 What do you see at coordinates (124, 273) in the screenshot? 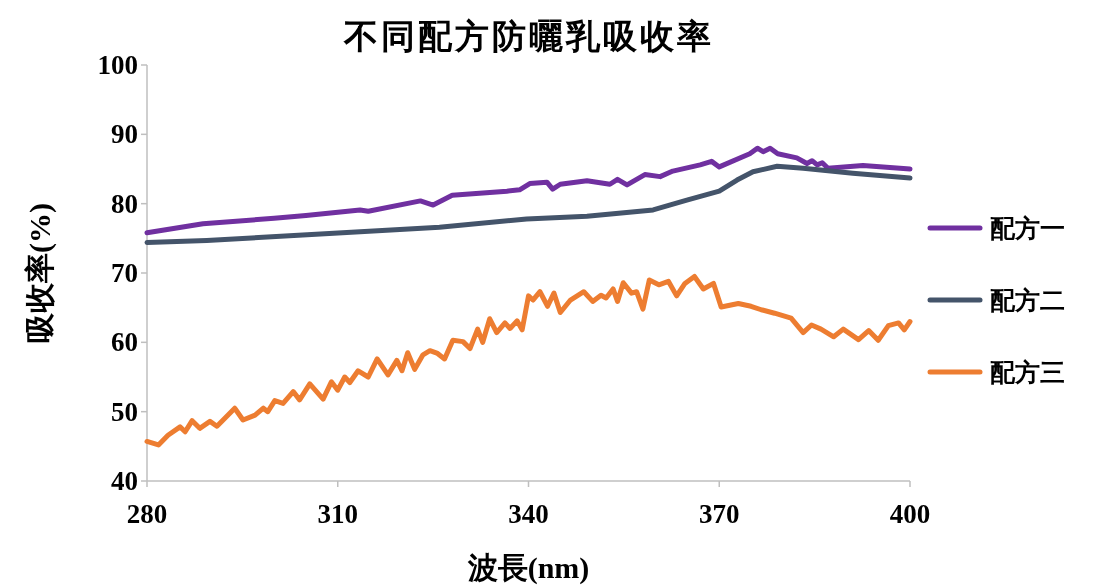
I see `y-tick-label: 70` at bounding box center [124, 273].